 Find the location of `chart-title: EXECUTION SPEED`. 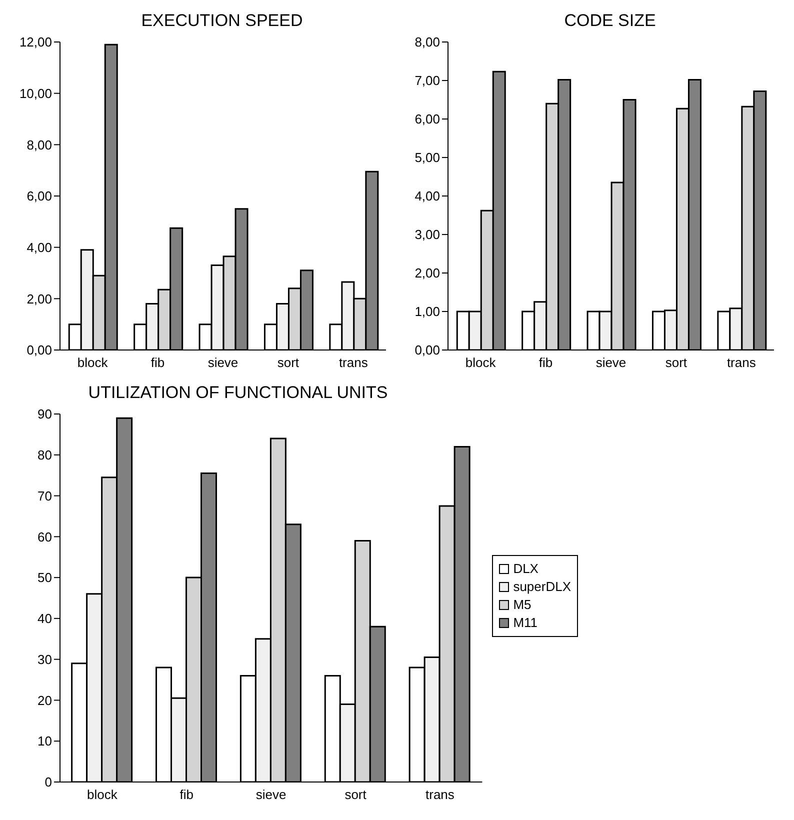

chart-title: EXECUTION SPEED is located at coordinates (222, 20).